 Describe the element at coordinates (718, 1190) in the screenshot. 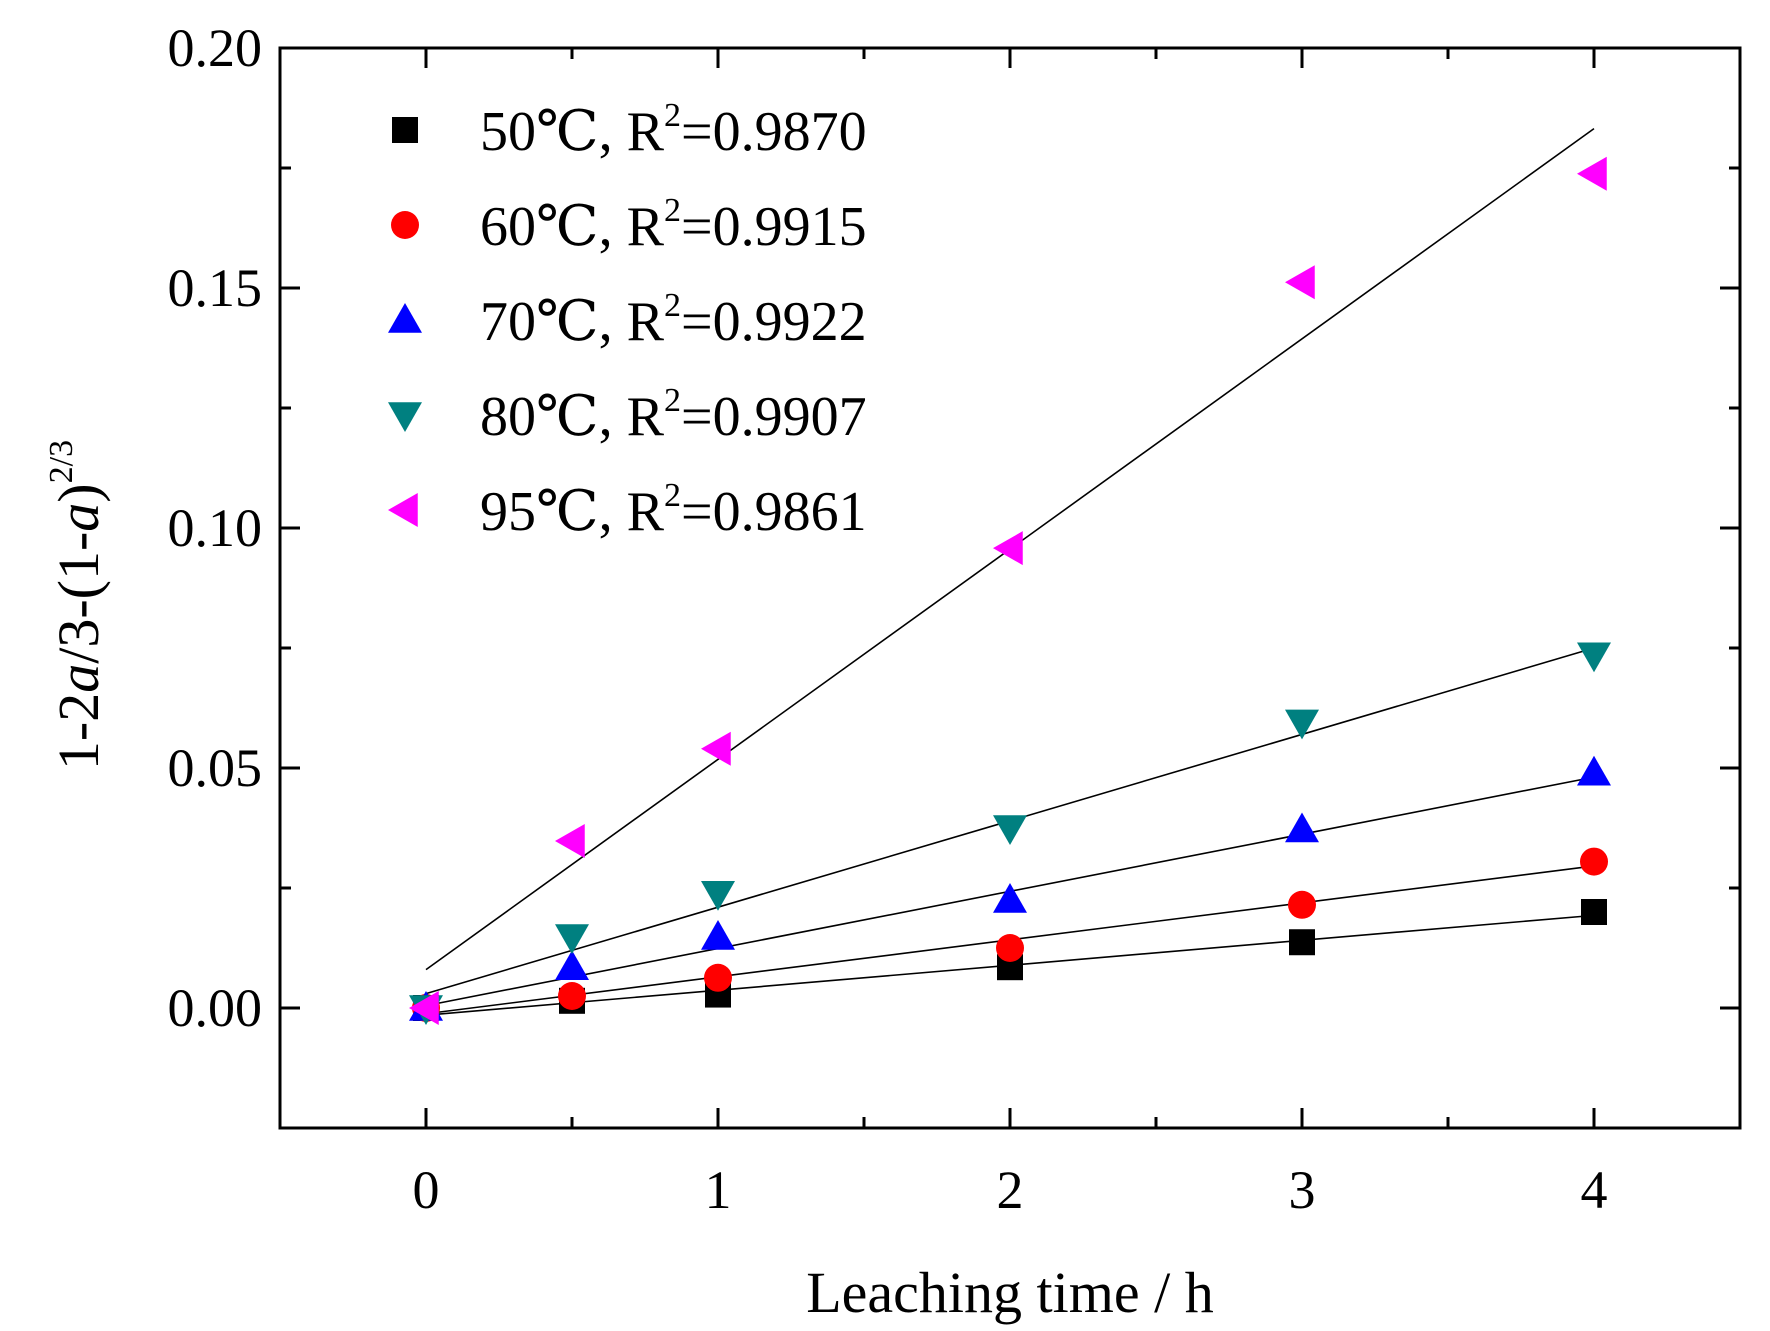

I see `x-tick-label: 1` at that location.